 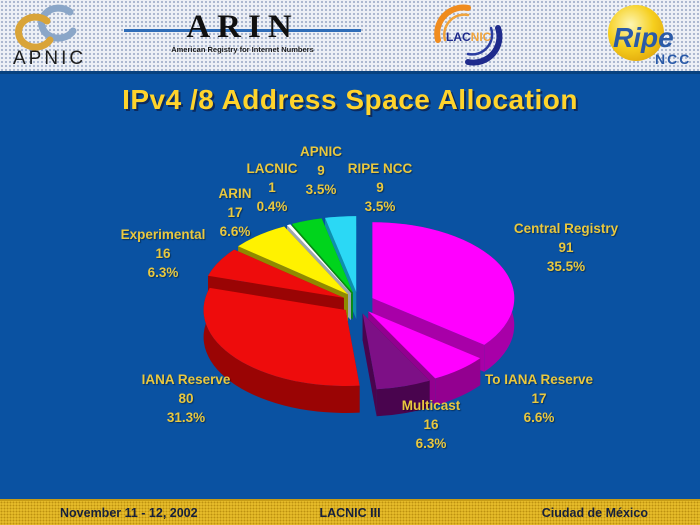 What do you see at coordinates (350, 99) in the screenshot?
I see `page-title: IPv4 /8 Address Space Allocation` at bounding box center [350, 99].